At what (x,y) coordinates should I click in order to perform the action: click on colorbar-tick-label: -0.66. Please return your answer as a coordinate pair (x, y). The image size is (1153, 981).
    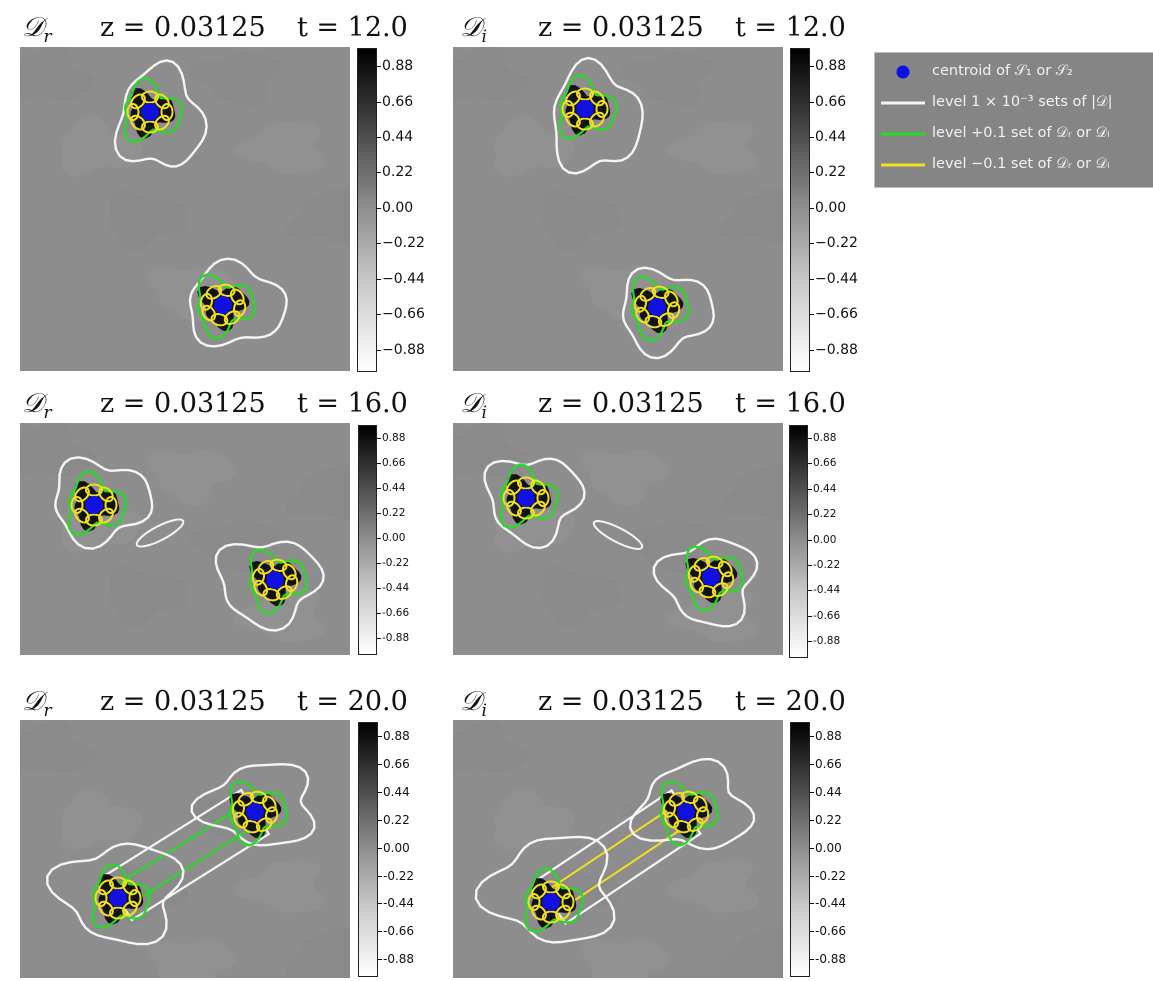
    Looking at the image, I should click on (824, 615).